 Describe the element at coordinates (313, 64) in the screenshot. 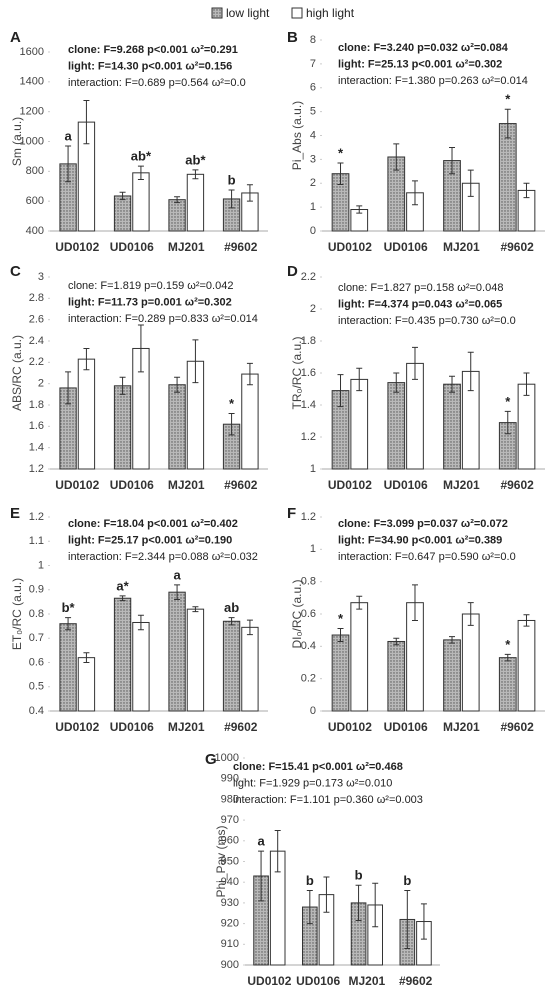

I see `y-tick-label: 7` at that location.